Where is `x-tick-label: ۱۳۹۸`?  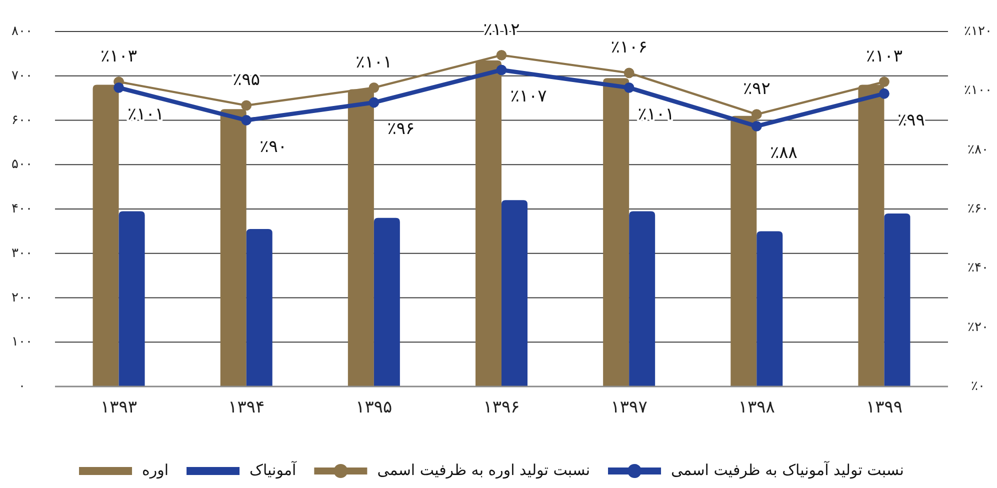
x-tick-label: ۱۳۹۸ is located at coordinates (756, 408).